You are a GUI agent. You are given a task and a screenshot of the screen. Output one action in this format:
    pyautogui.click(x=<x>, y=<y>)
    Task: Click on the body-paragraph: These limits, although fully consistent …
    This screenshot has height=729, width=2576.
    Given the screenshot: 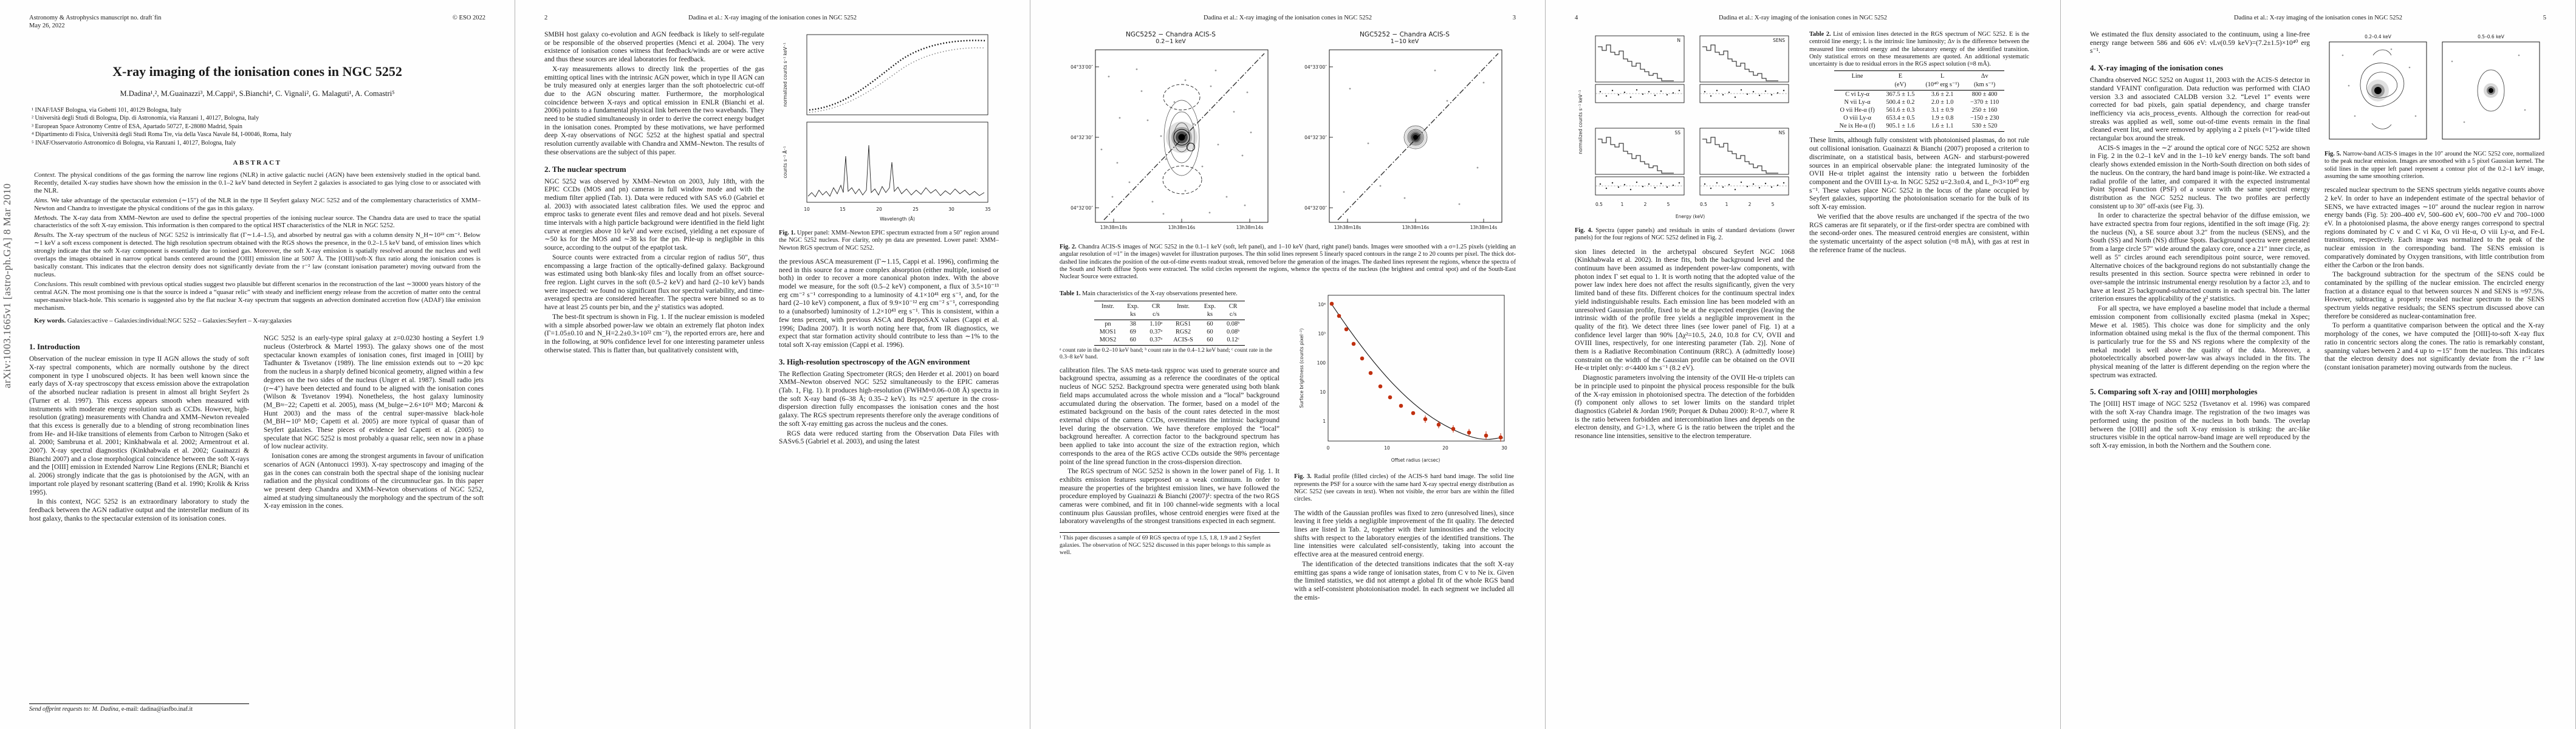 What is the action you would take?
    pyautogui.click(x=1919, y=174)
    